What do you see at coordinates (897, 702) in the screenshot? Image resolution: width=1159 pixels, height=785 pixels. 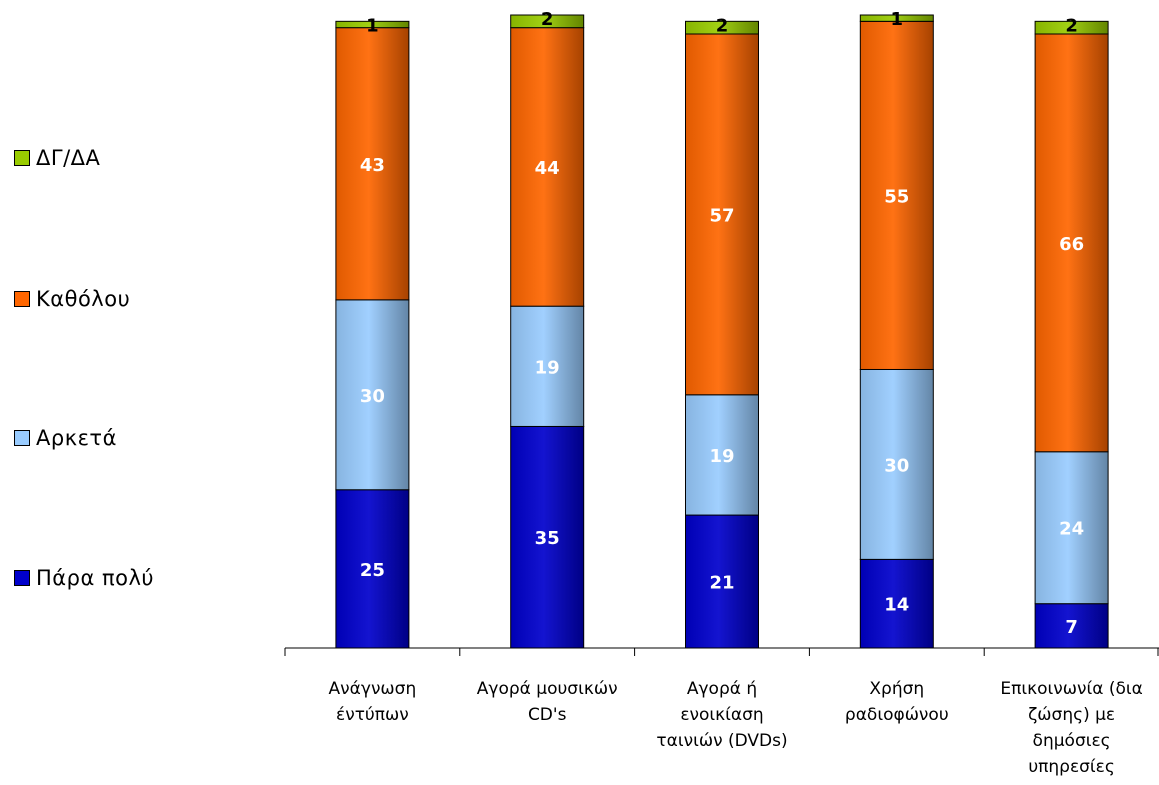 I see `x-tick-label: Χρήση ραδιοφώνου` at bounding box center [897, 702].